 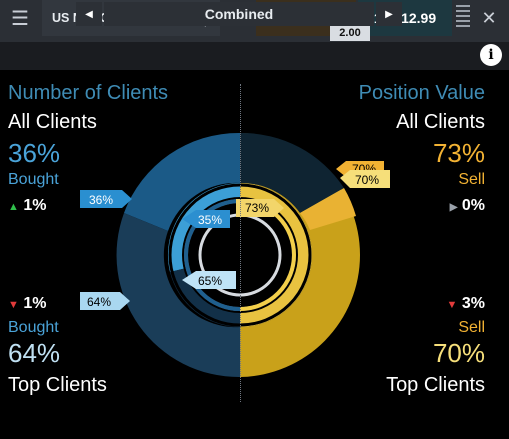 What do you see at coordinates (210, 220) in the screenshot?
I see `svg-text: 35%` at bounding box center [210, 220].